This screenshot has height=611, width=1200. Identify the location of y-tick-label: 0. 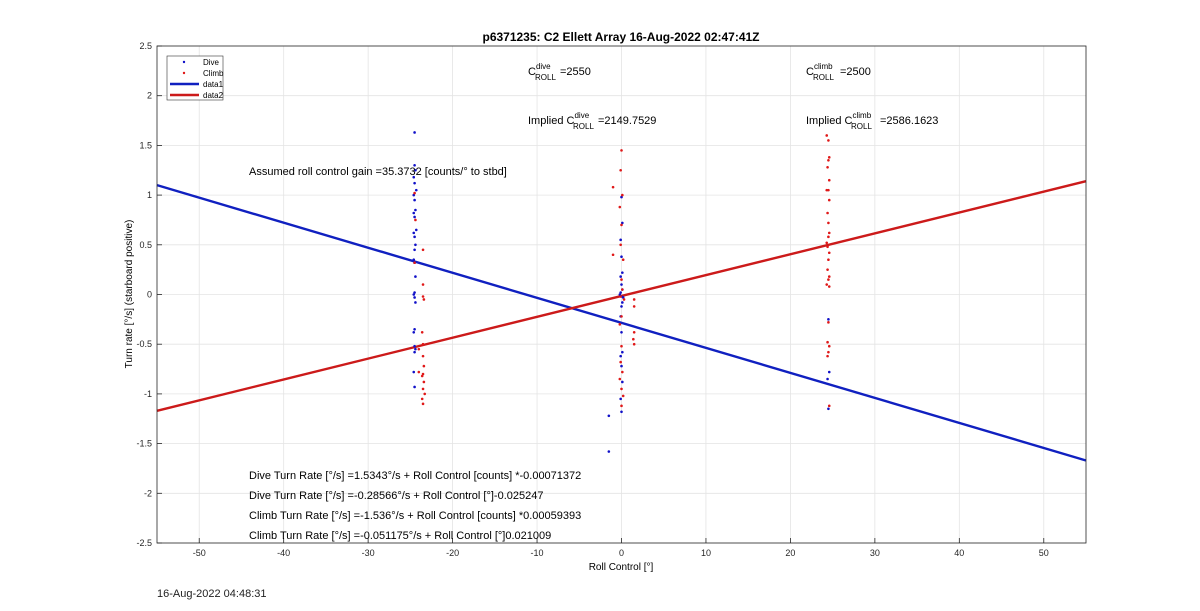
(149, 295).